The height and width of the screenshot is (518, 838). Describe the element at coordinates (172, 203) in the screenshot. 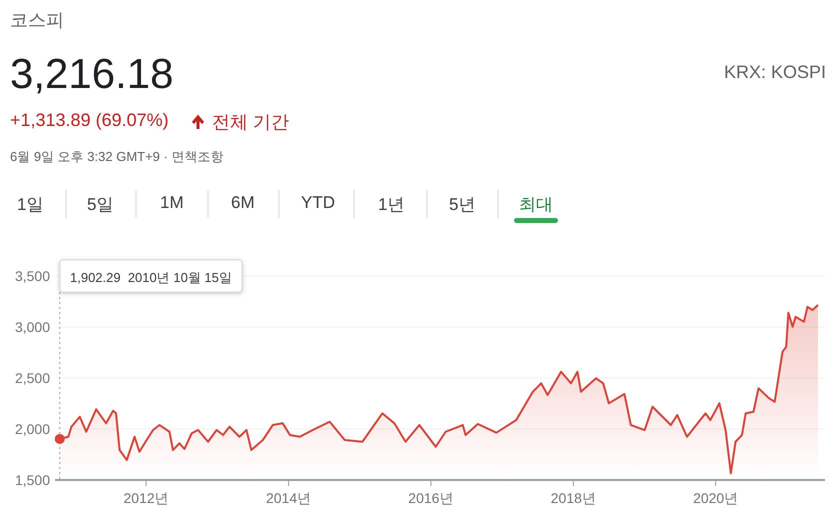

I see `text: 1M` at that location.